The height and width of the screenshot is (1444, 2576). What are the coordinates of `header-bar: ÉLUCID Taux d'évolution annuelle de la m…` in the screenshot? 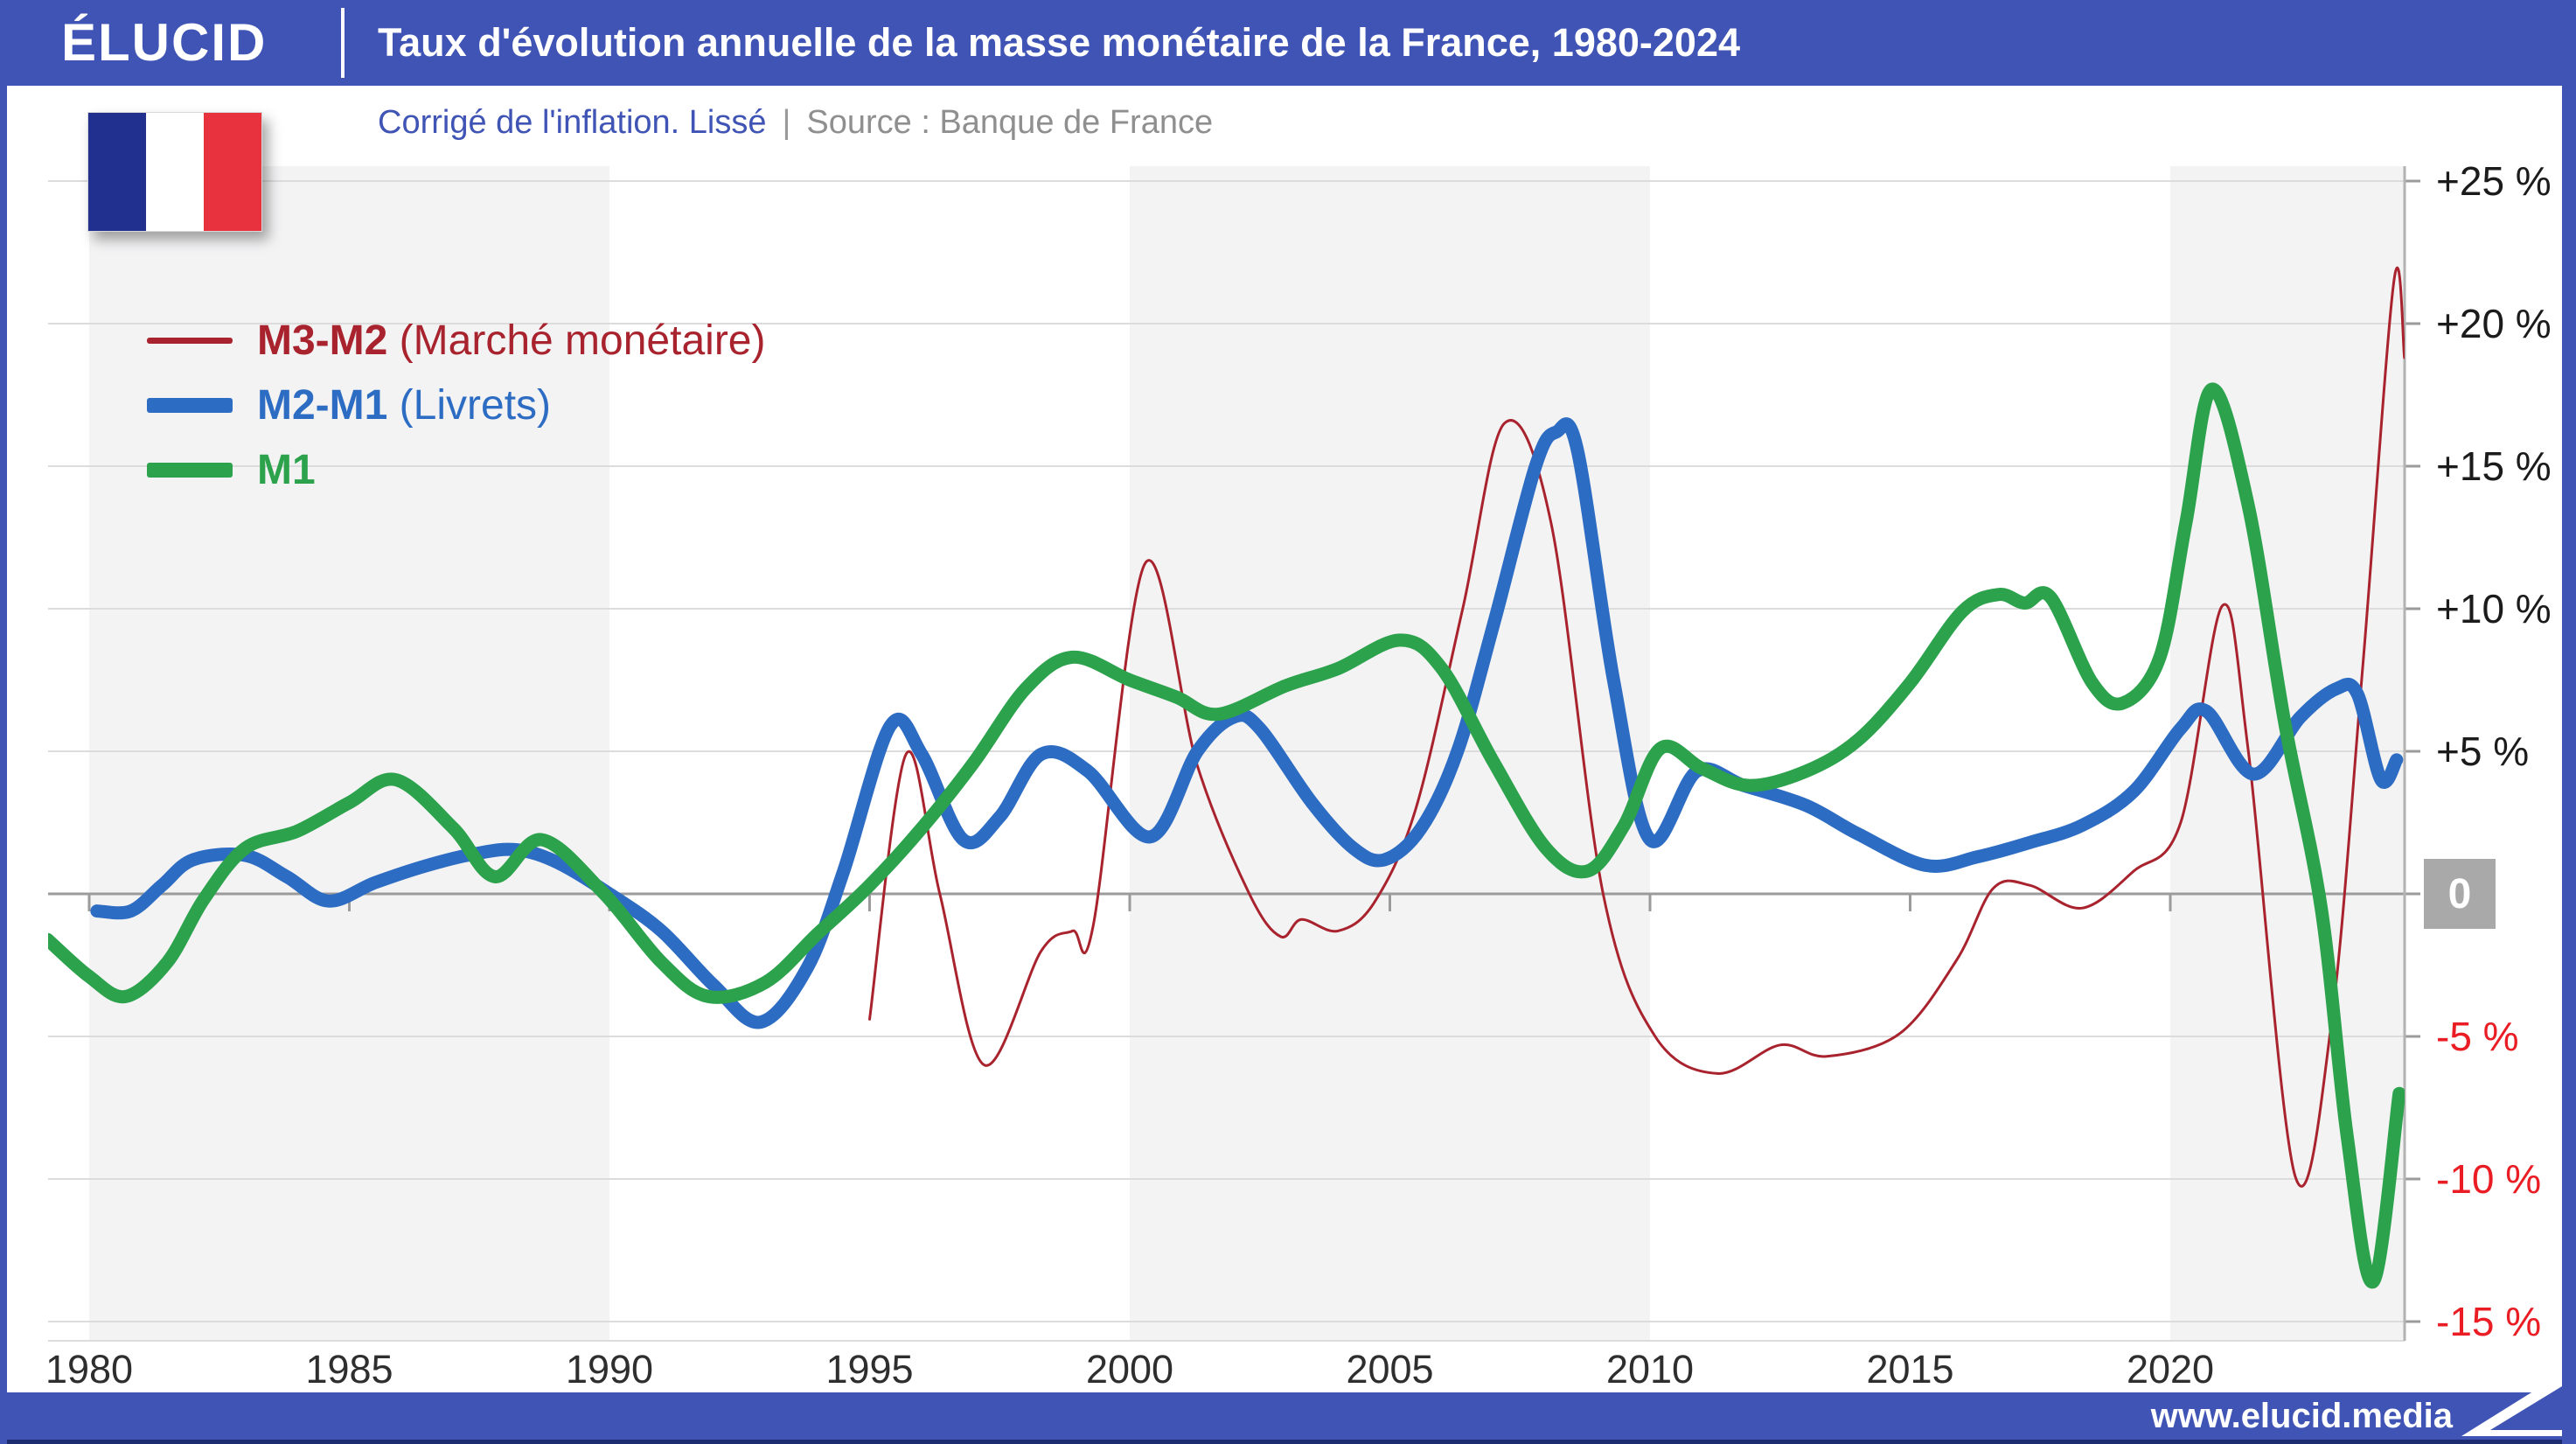 It's located at (1288, 43).